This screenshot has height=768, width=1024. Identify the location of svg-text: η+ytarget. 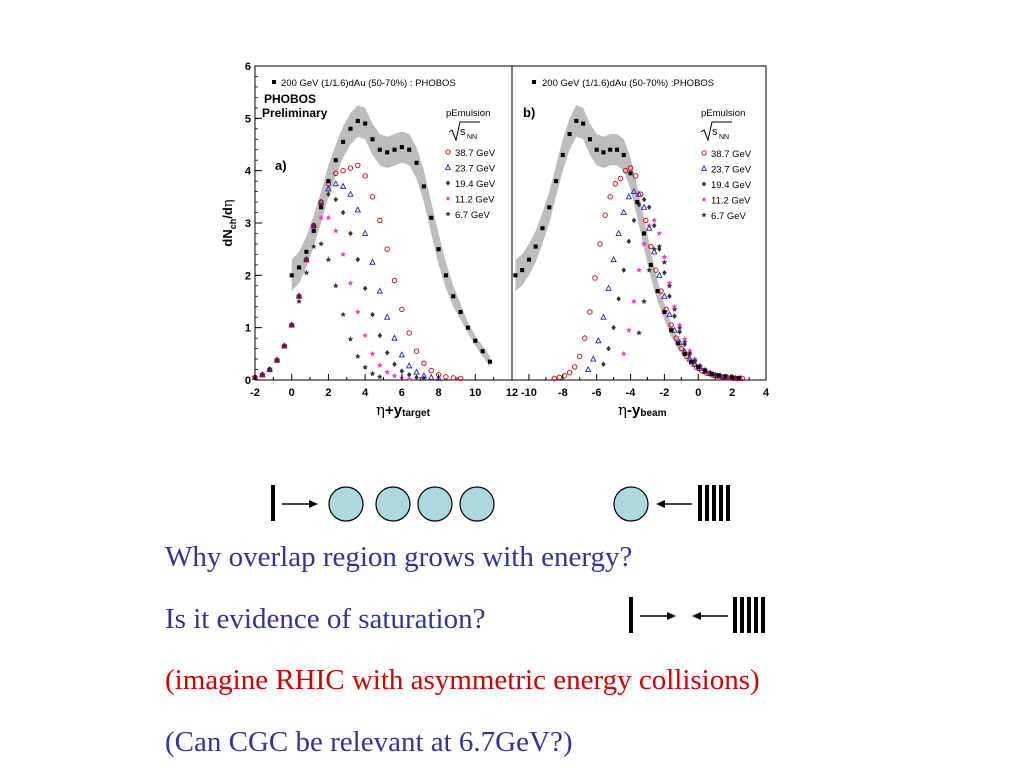
(403, 410).